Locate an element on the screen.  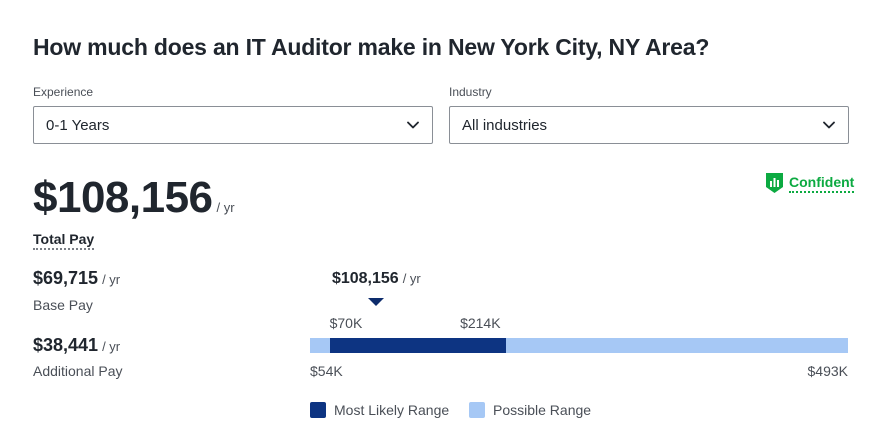
total-pay-amount: $108,156 / yr is located at coordinates (134, 198).